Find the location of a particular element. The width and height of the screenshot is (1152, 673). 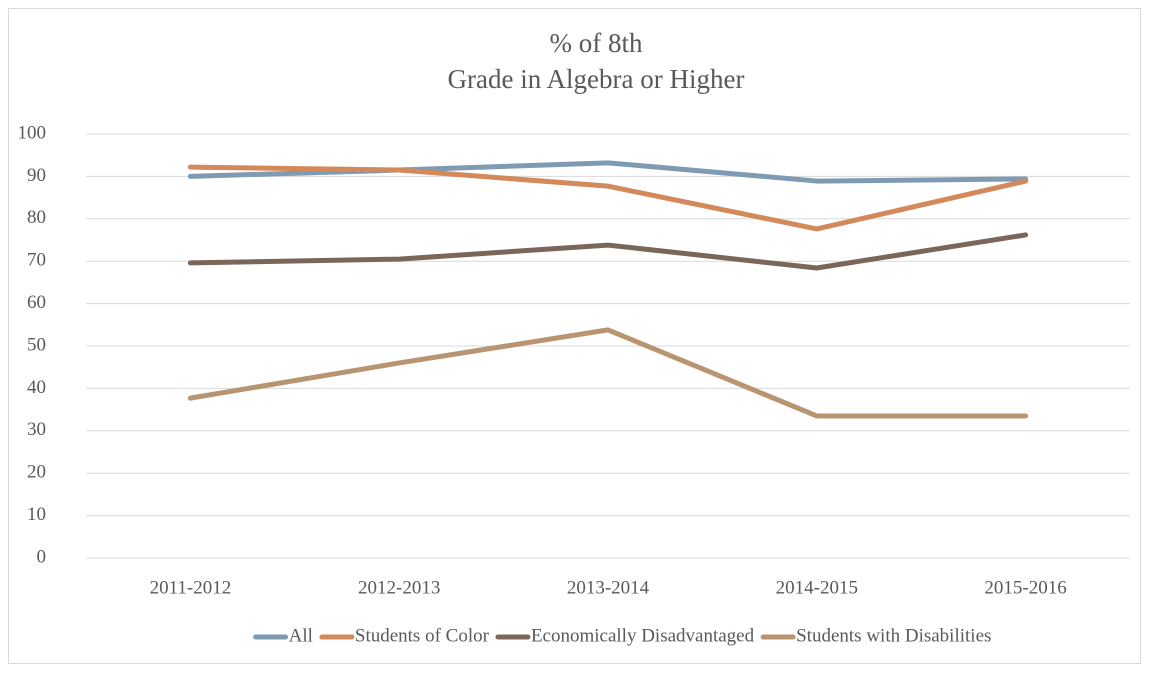

chart-title: % of 8th is located at coordinates (596, 43).